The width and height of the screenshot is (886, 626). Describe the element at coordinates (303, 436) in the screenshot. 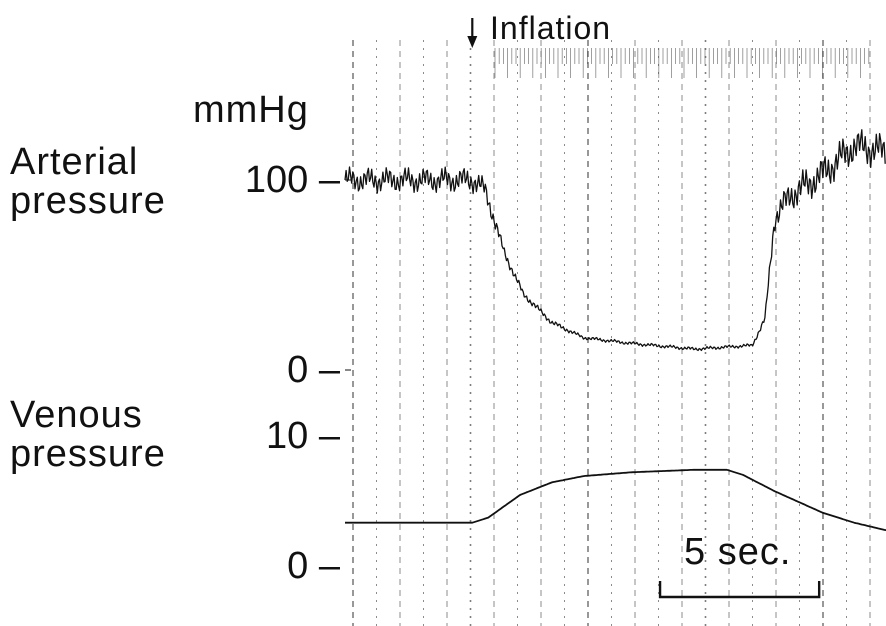

I see `venous-tick-10: 10 –` at that location.